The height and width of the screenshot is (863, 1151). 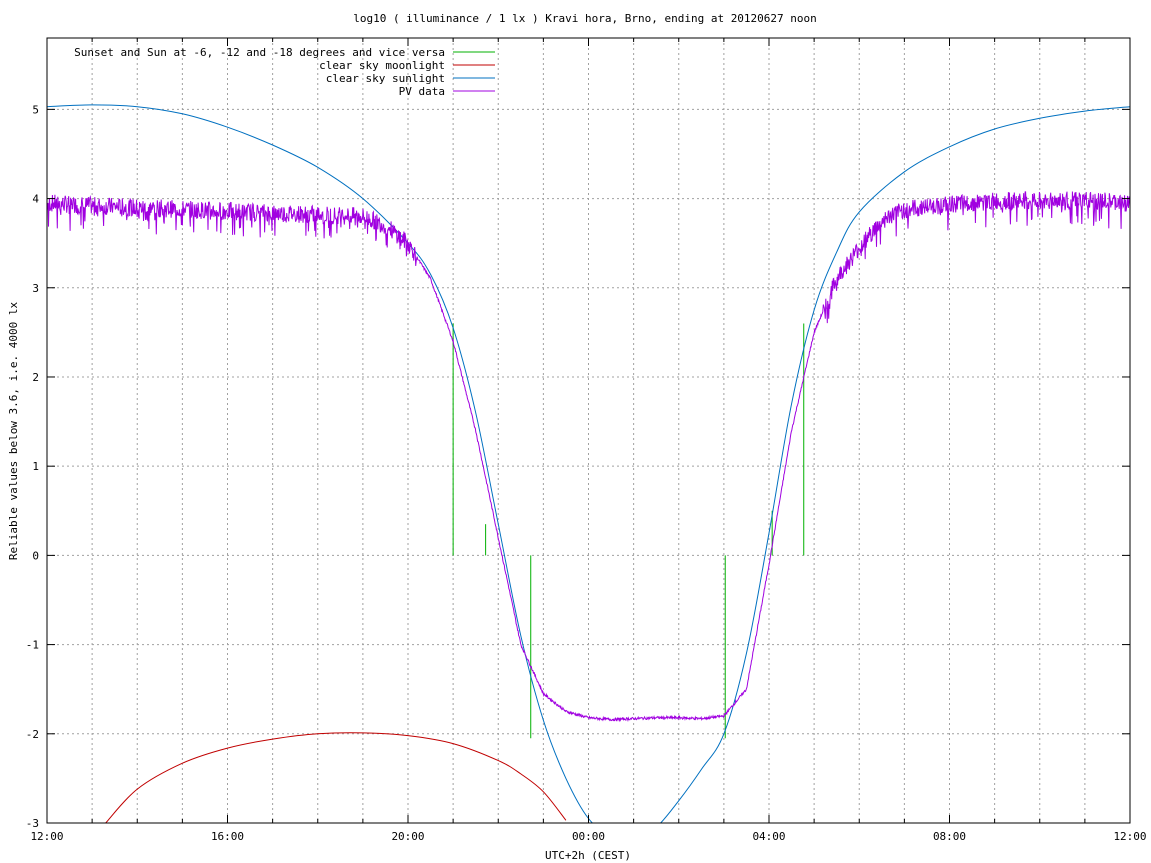 What do you see at coordinates (949, 836) in the screenshot?
I see `x-tick-label: 08:00` at bounding box center [949, 836].